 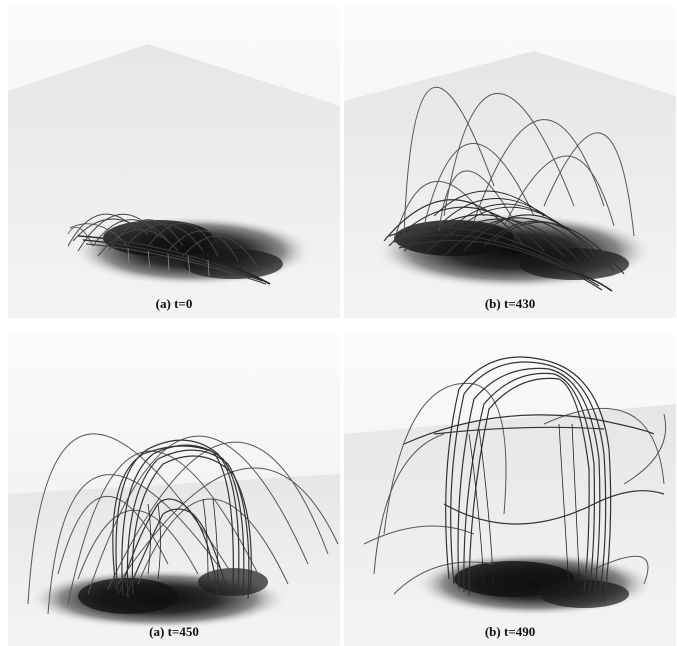 I want to click on panel-caption: (b) t=490, so click(x=510, y=631).